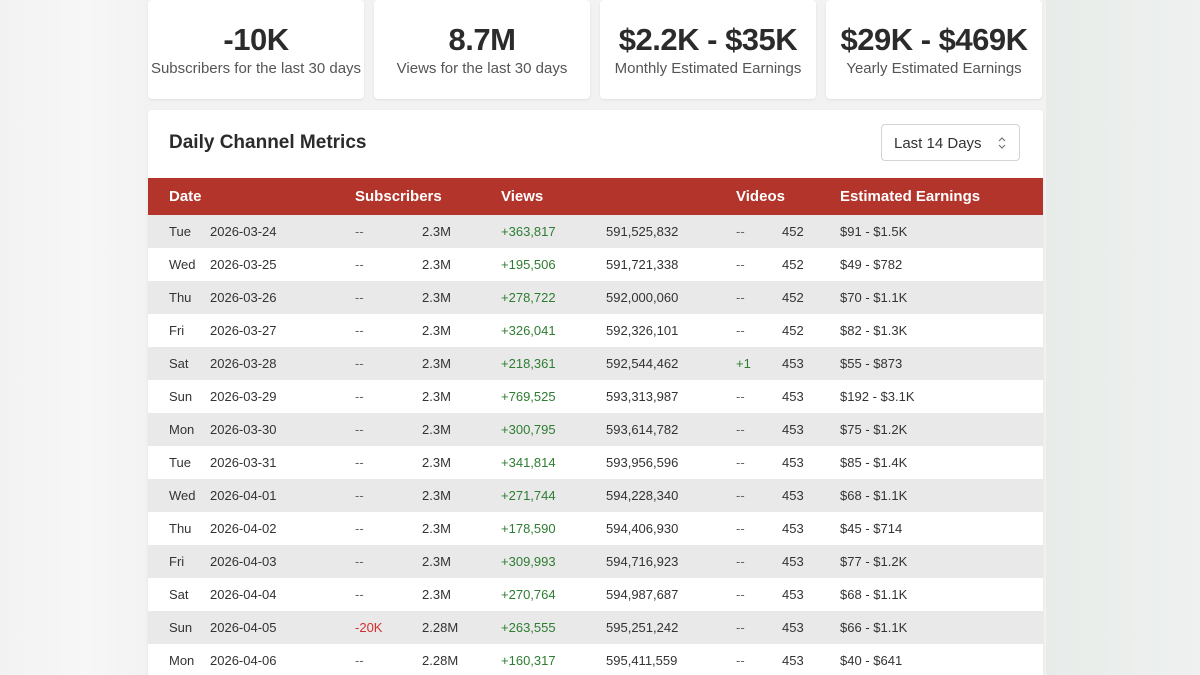  What do you see at coordinates (482, 49) in the screenshot?
I see `stat-card-views: 8.7M Views for the last 30 days` at bounding box center [482, 49].